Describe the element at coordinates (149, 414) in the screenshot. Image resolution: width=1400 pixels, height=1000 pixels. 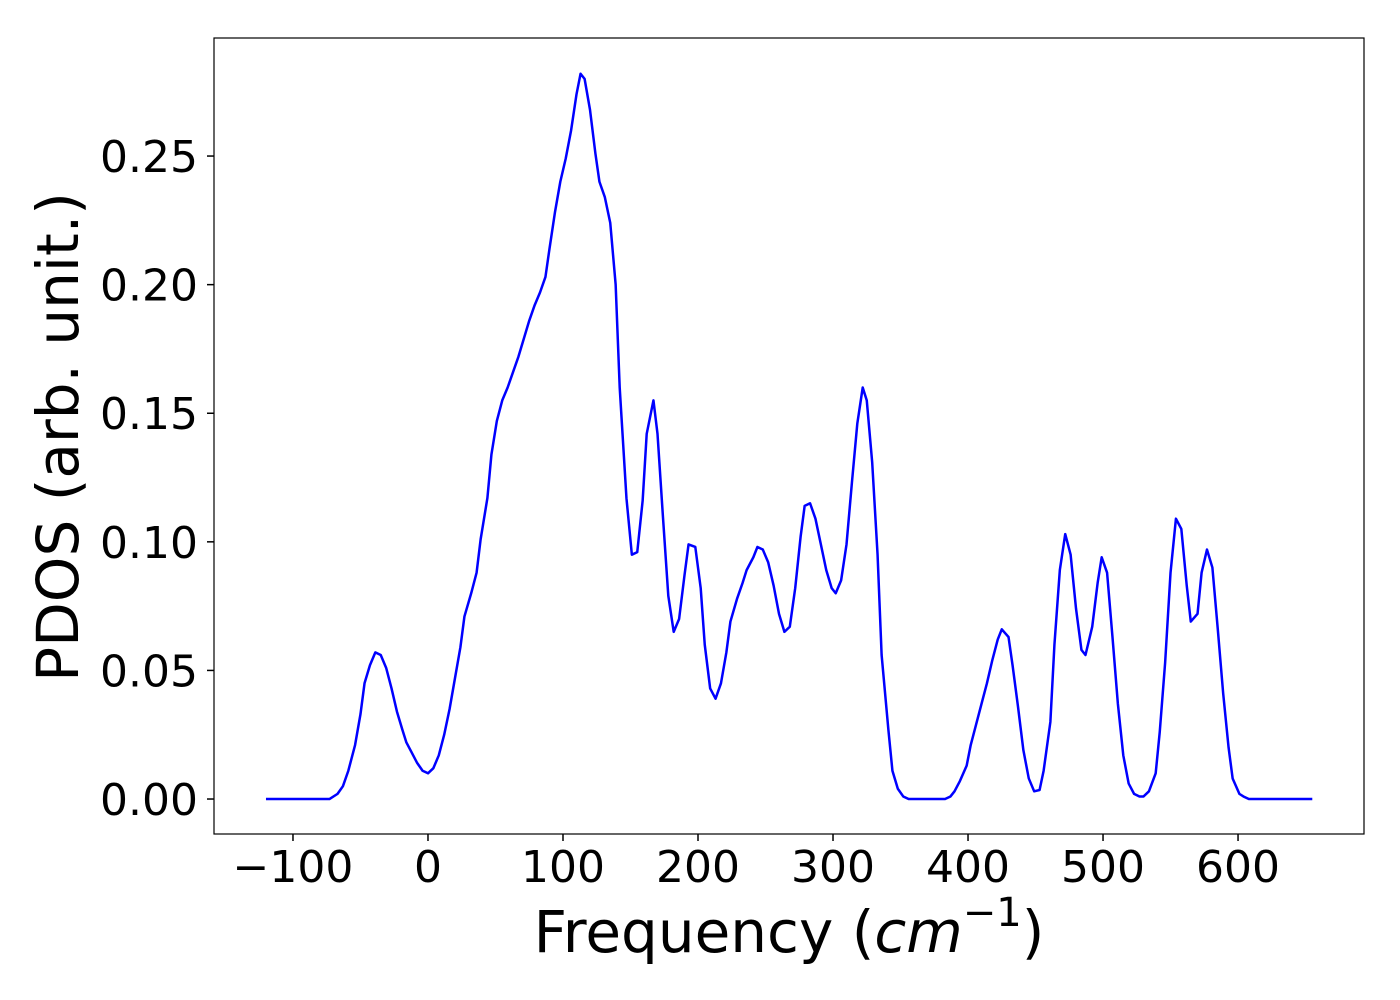
I see `y-tick-label: 0.15` at that location.